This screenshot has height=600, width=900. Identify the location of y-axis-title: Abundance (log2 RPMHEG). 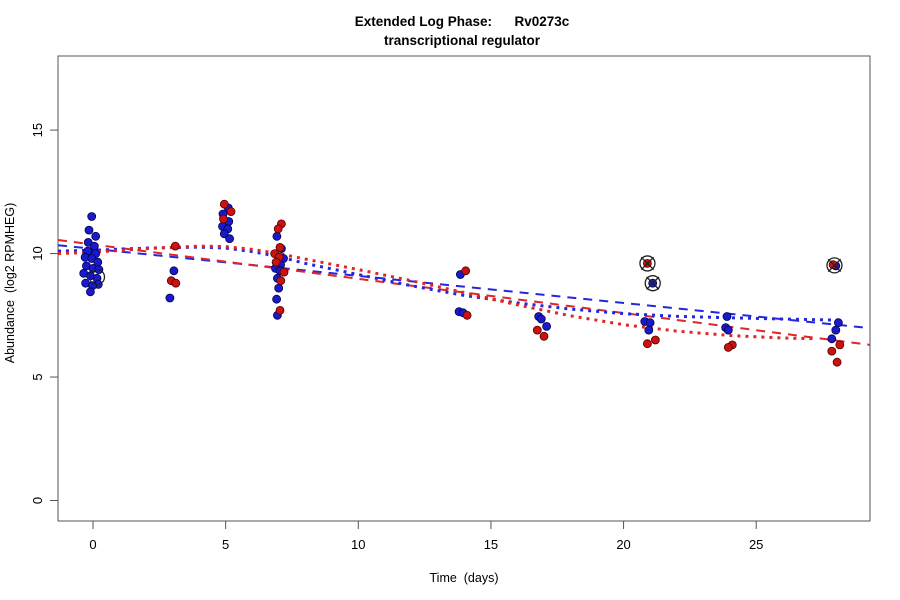
(10, 283).